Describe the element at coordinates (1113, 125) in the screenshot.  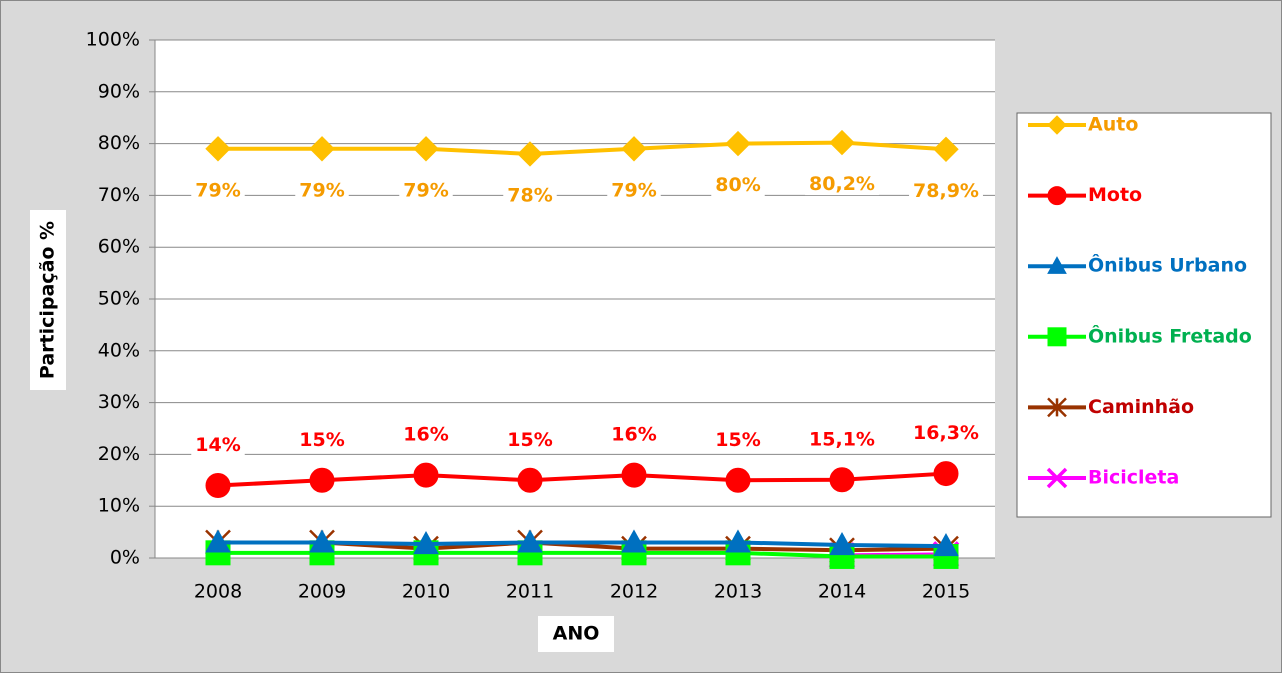
I see `legend-label: Auto` at that location.